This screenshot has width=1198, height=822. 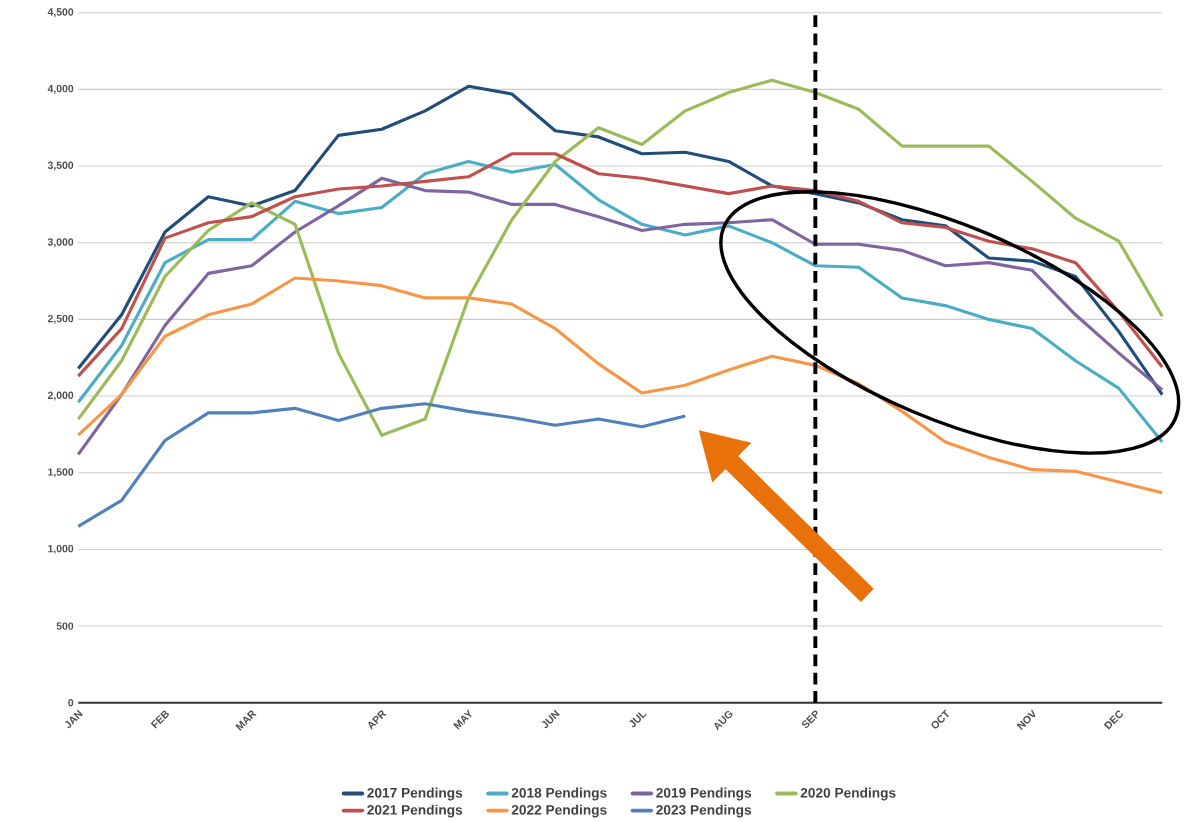 I want to click on y-tick-label: 4,500, so click(x=60, y=13).